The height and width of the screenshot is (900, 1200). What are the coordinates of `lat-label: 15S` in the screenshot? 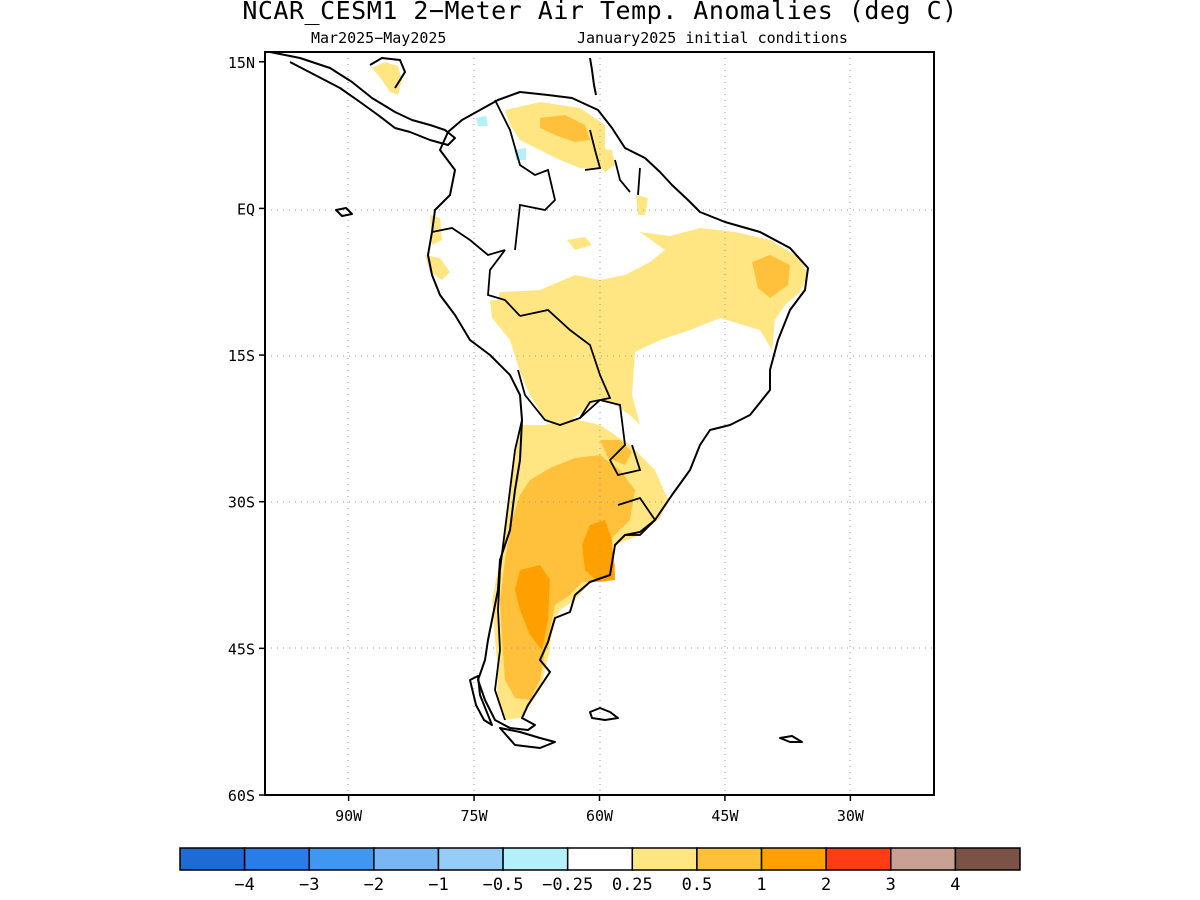 It's located at (241, 356).